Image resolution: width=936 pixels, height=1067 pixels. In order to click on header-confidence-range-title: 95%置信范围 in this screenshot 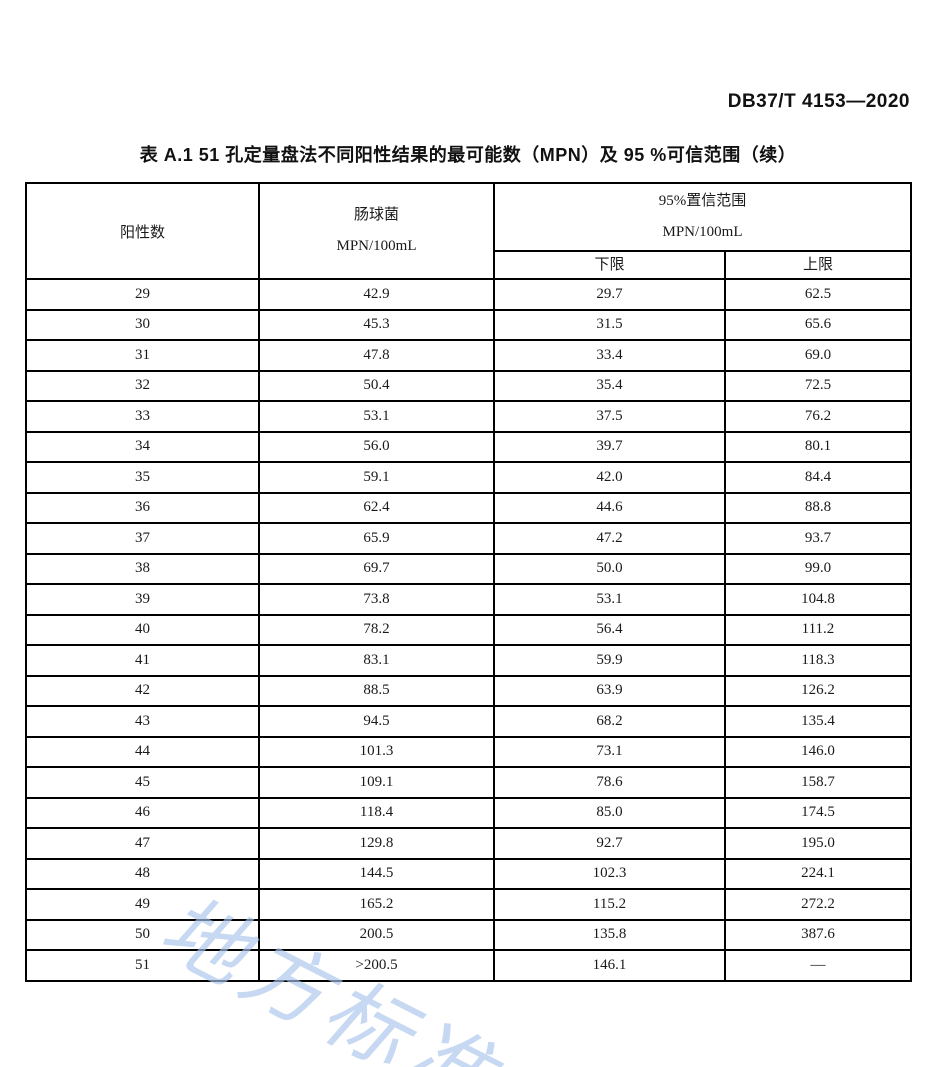, I will do `click(702, 201)`.